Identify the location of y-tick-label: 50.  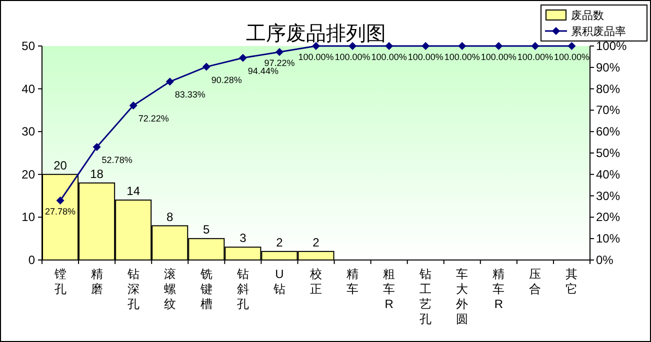
(29, 46).